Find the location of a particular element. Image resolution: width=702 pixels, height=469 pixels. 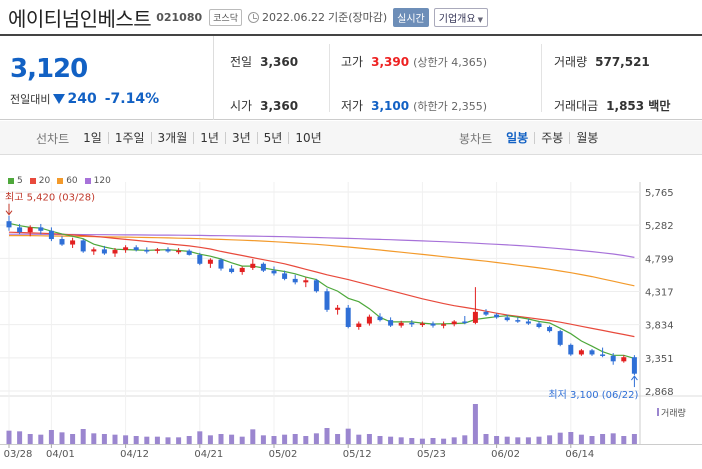

high-annotation: 최고 5,420 (03/28) is located at coordinates (50, 198).